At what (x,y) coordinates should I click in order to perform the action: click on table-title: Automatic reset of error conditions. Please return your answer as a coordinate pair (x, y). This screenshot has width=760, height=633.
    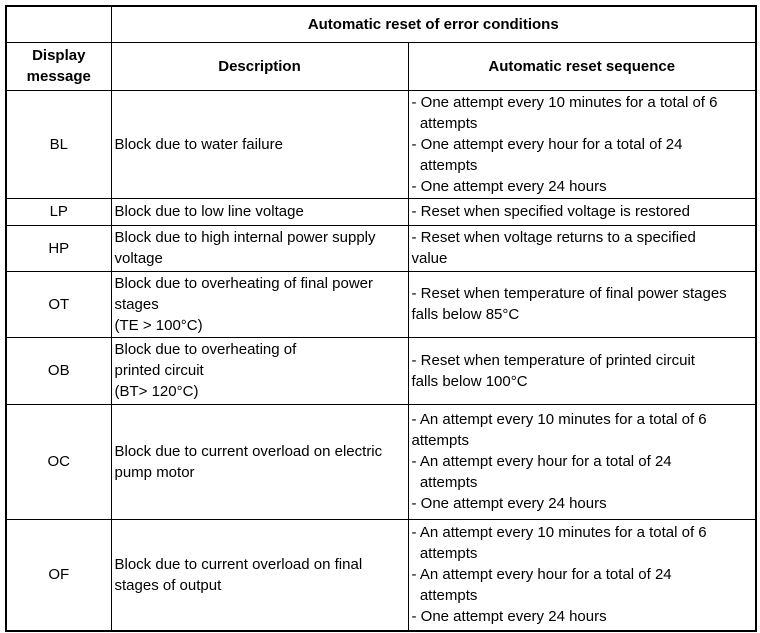
    Looking at the image, I should click on (433, 24).